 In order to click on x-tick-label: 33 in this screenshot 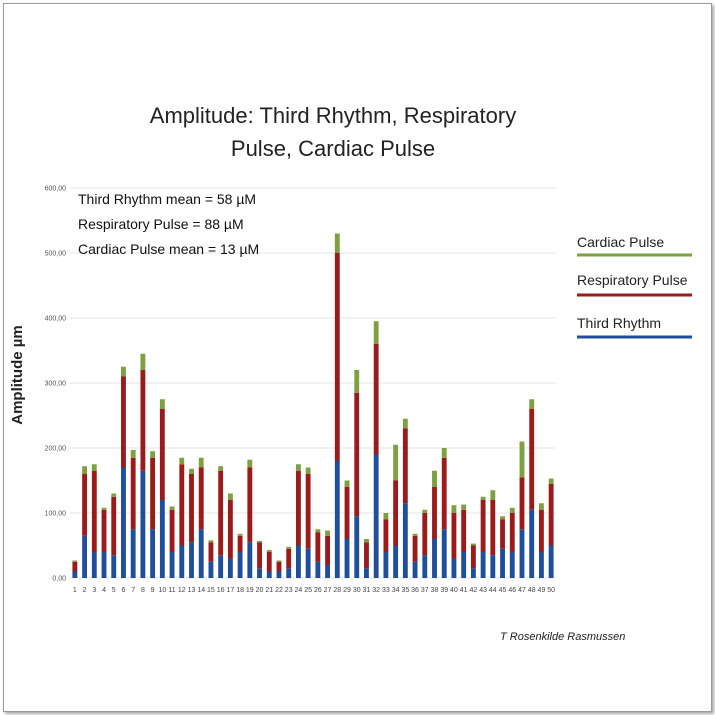, I will do `click(386, 590)`.